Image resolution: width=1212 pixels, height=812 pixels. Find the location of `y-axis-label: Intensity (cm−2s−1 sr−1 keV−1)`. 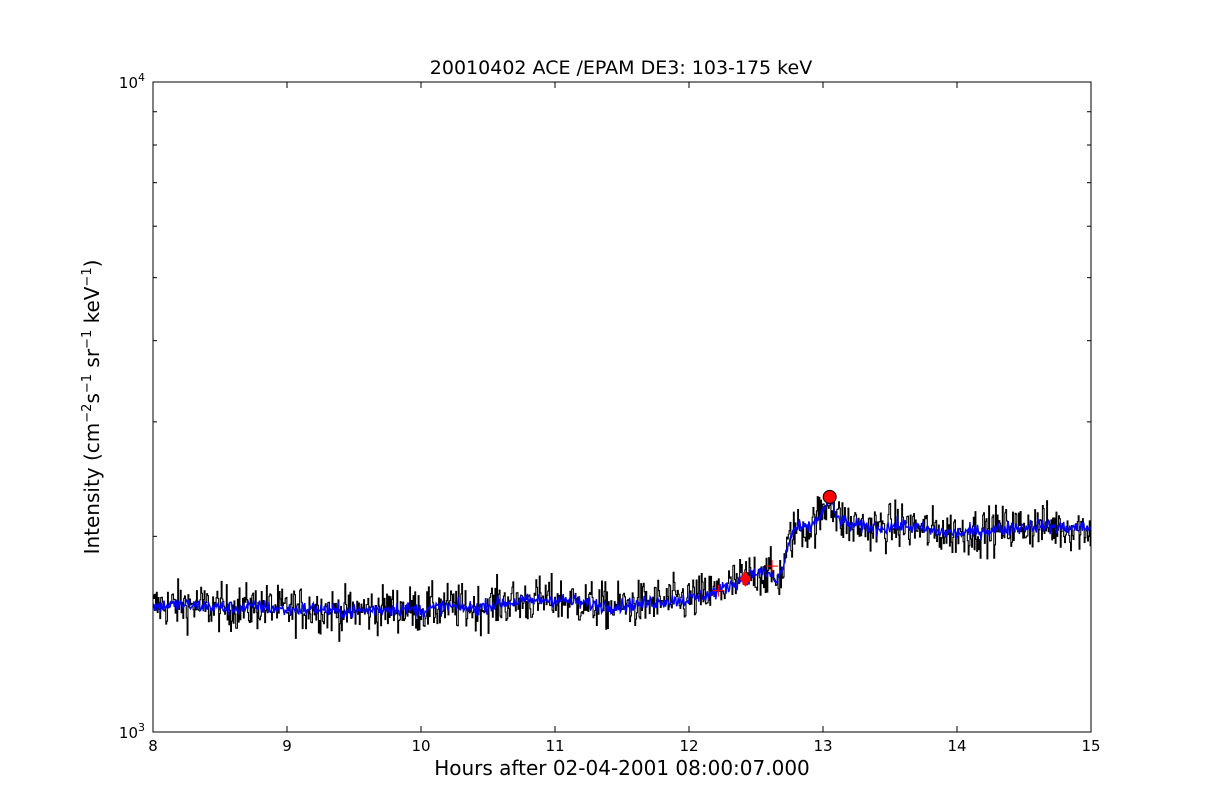

y-axis-label: Intensity (cm−2s−1 sr−1 keV−1) is located at coordinates (92, 407).